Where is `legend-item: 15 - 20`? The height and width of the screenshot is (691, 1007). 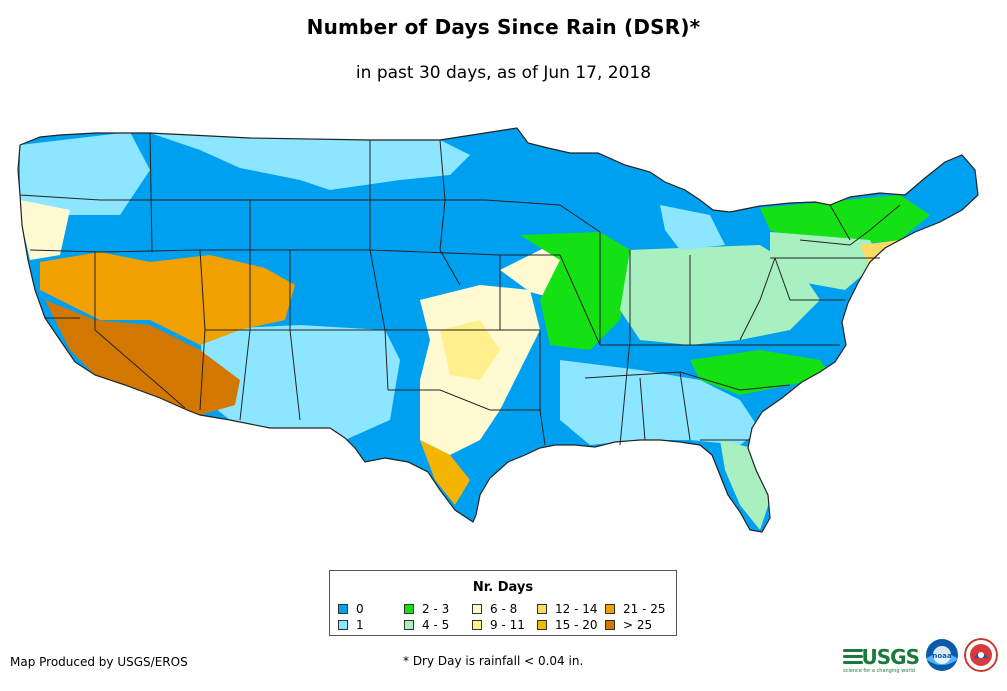 legend-item: 15 - 20 is located at coordinates (567, 624).